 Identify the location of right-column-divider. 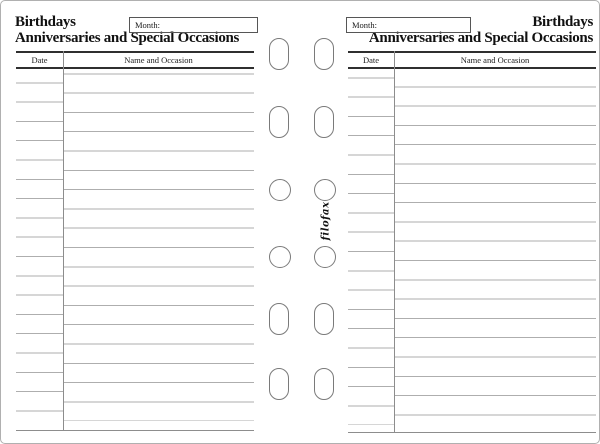
(394, 242).